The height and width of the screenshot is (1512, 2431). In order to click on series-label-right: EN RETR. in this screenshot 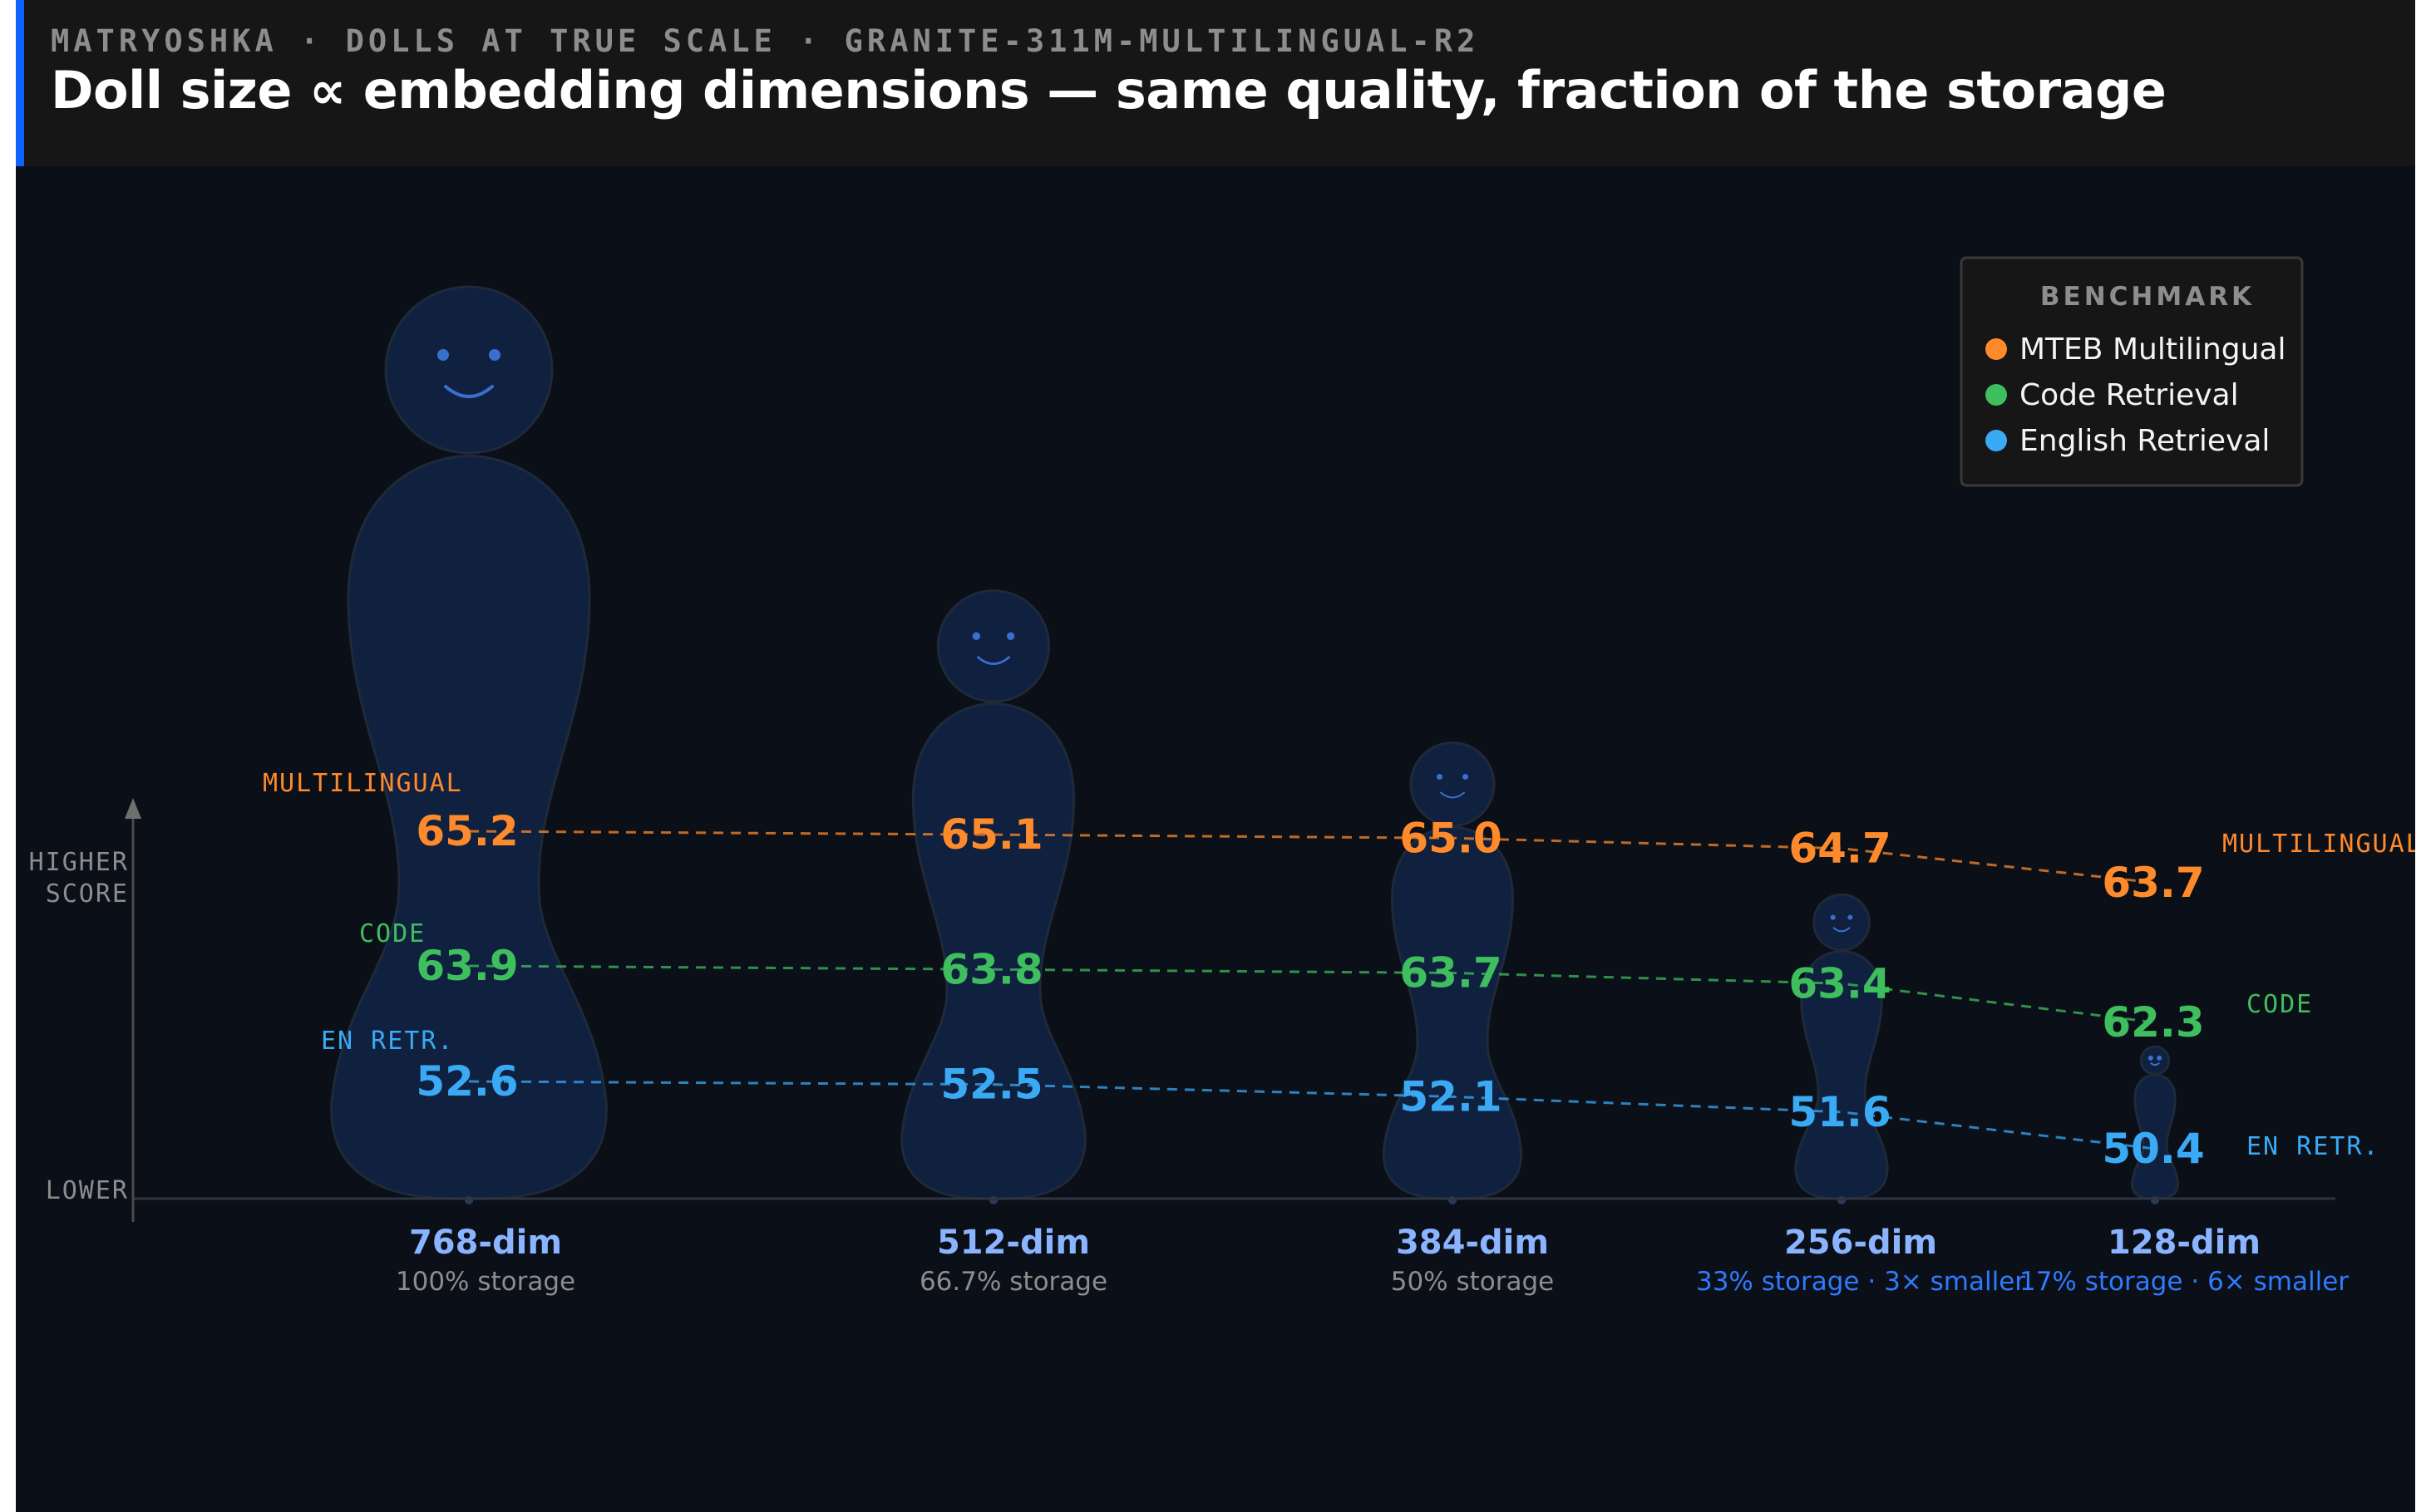, I will do `click(2313, 1147)`.